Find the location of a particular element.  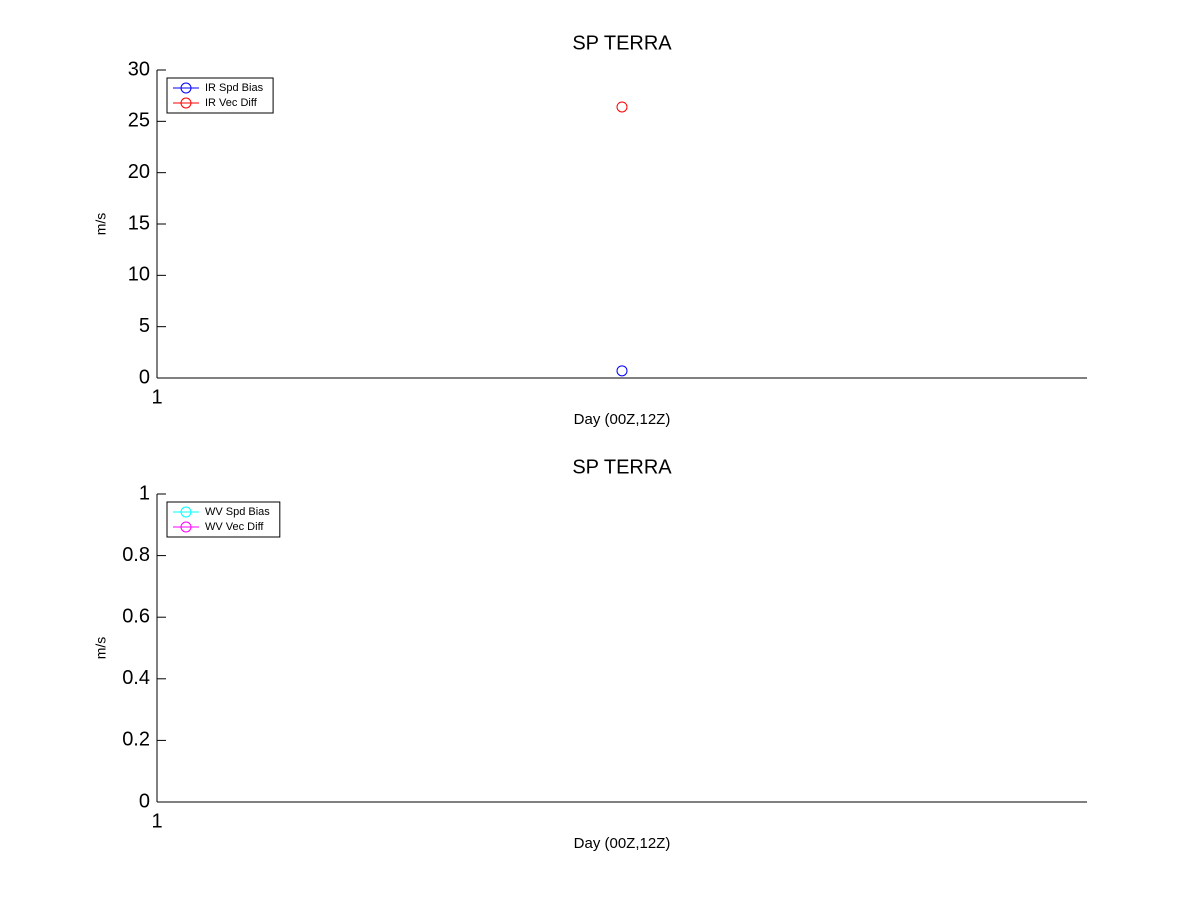

y-tick-label: 0.2 is located at coordinates (136, 740).